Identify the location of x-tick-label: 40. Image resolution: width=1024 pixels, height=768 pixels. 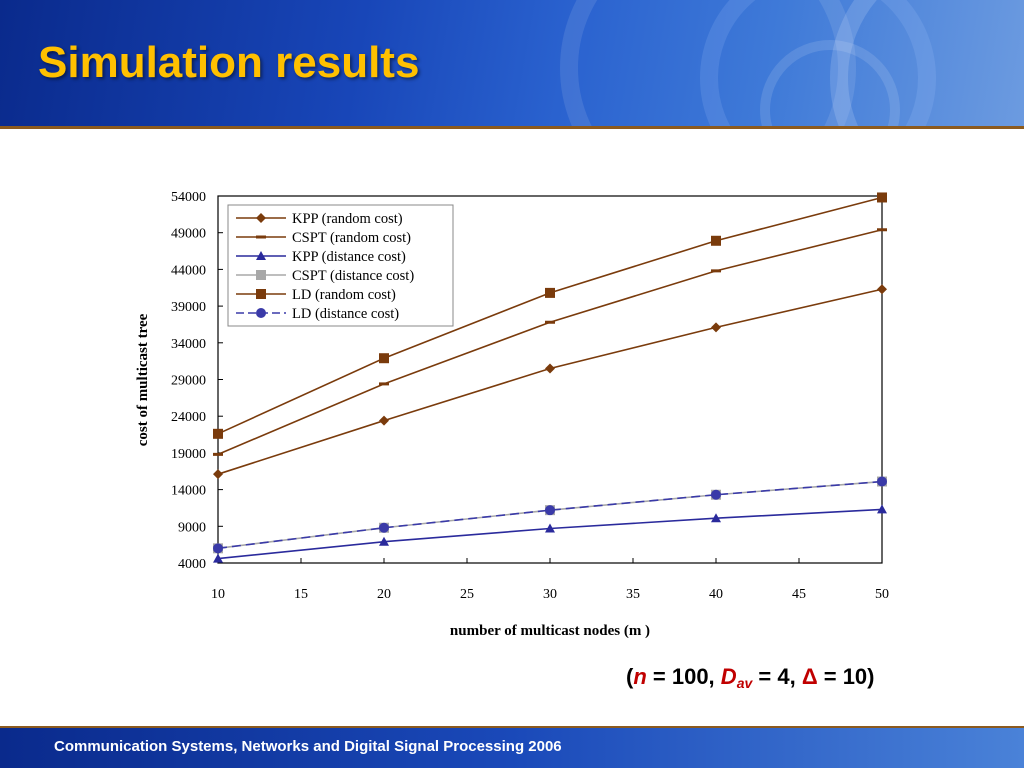
(716, 594).